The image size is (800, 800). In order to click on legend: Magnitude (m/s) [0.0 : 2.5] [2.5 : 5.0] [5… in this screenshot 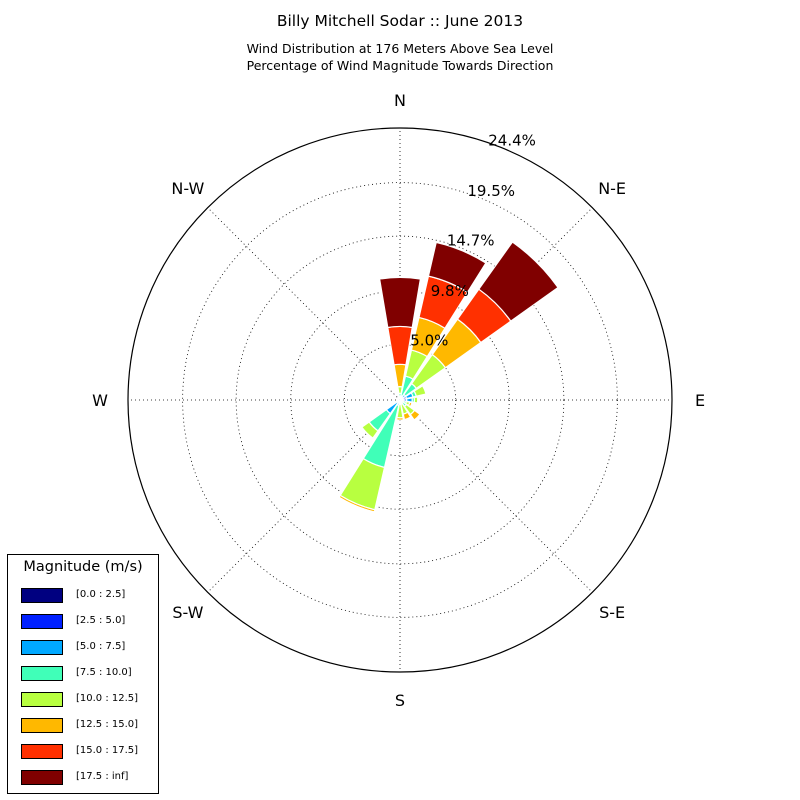, I will do `click(83, 674)`.